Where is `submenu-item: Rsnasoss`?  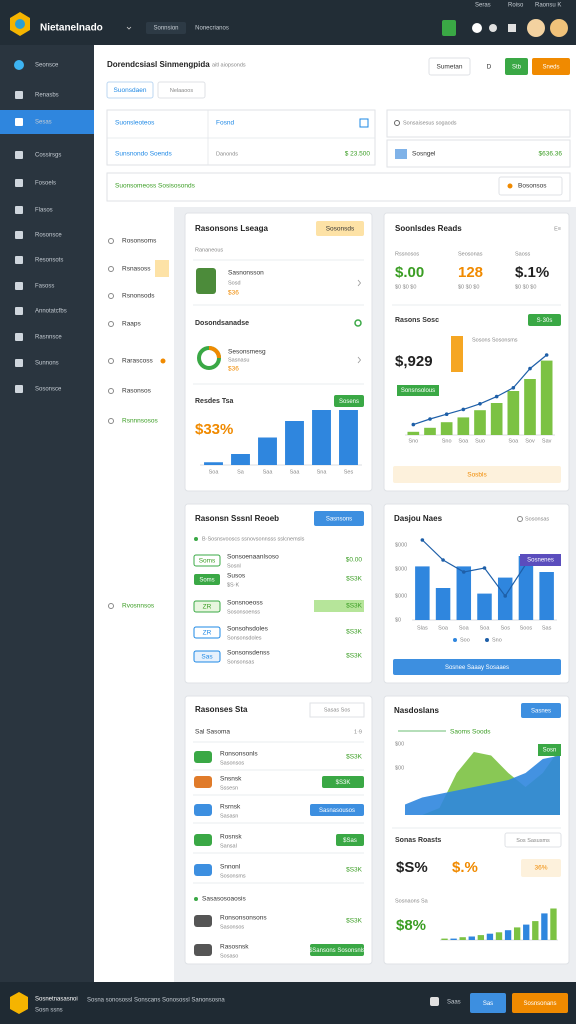 submenu-item: Rsnasoss is located at coordinates (136, 269).